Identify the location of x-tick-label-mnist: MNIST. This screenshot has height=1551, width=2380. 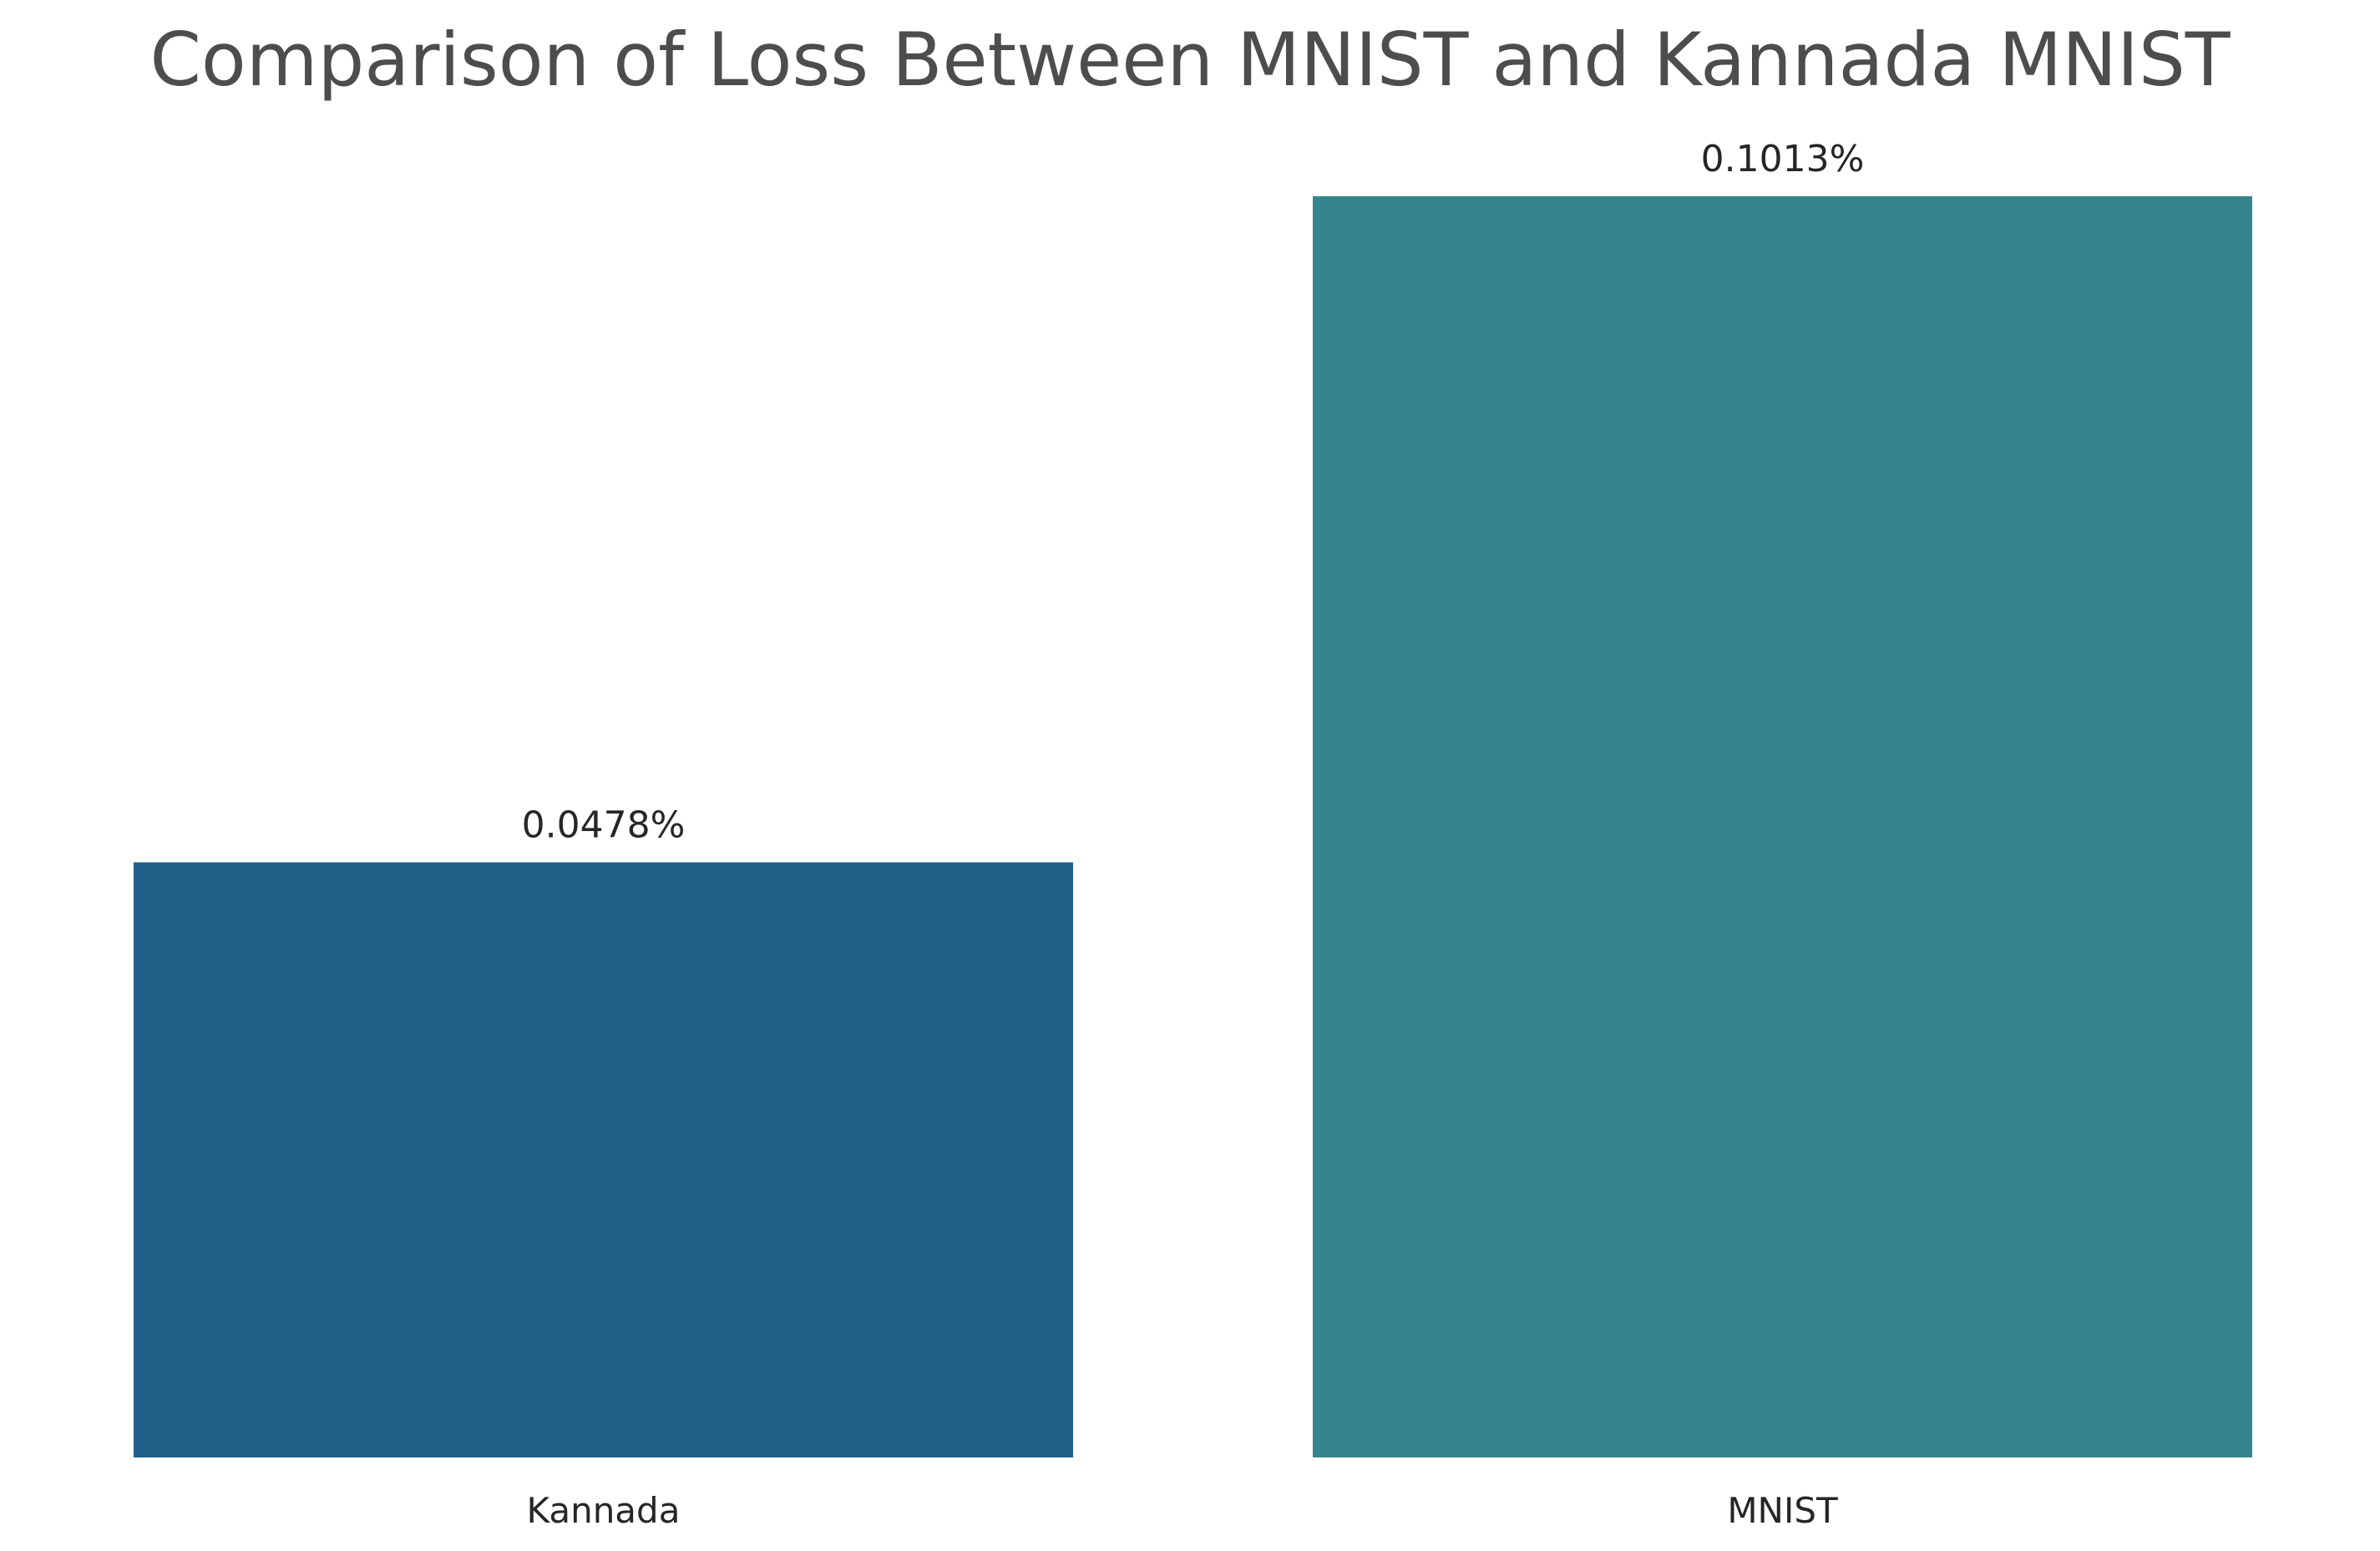
(1782, 1510).